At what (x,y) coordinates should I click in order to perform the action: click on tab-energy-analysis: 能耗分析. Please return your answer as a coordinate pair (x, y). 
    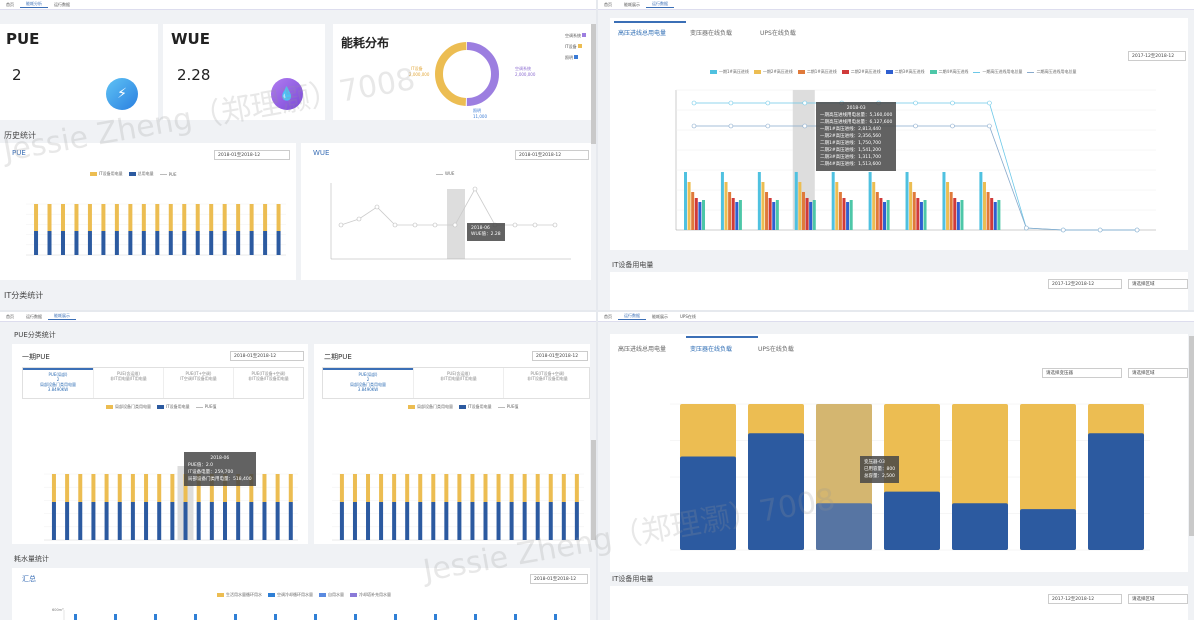
    Looking at the image, I should click on (34, 4).